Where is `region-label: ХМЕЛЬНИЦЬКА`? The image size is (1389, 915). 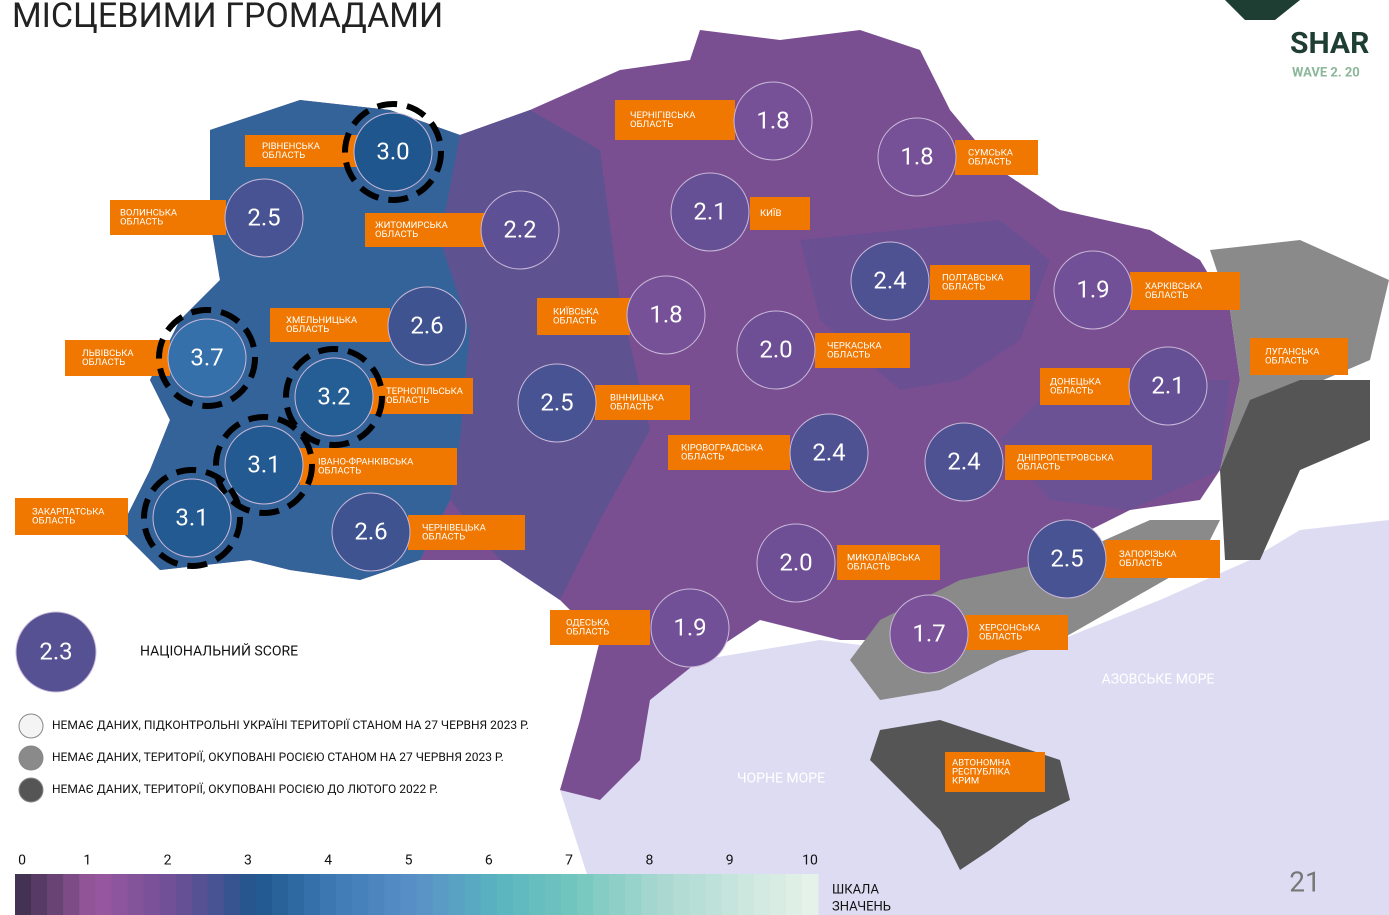 region-label: ХМЕЛЬНИЦЬКА is located at coordinates (322, 320).